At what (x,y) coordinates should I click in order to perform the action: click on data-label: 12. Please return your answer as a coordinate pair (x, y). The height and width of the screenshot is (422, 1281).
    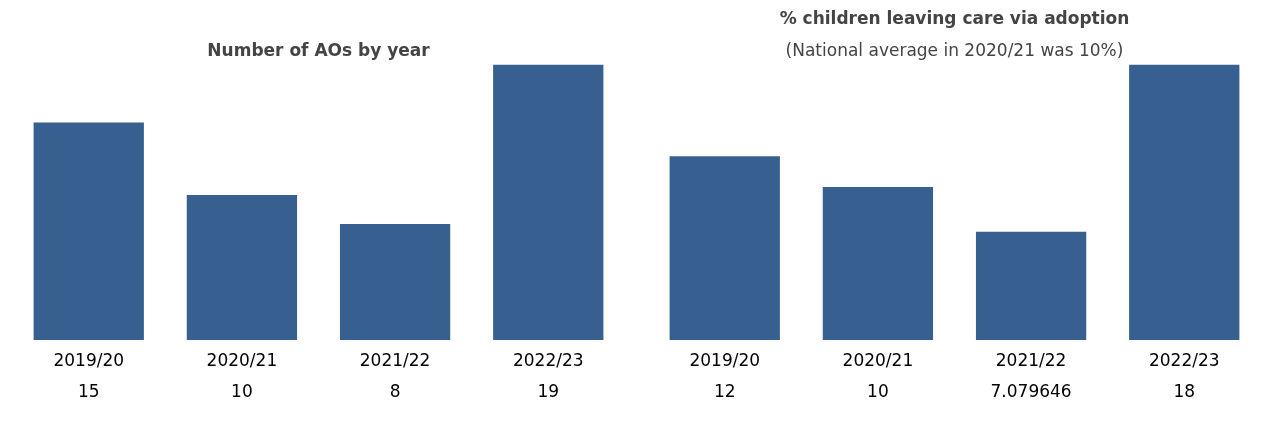
    Looking at the image, I should click on (724, 391).